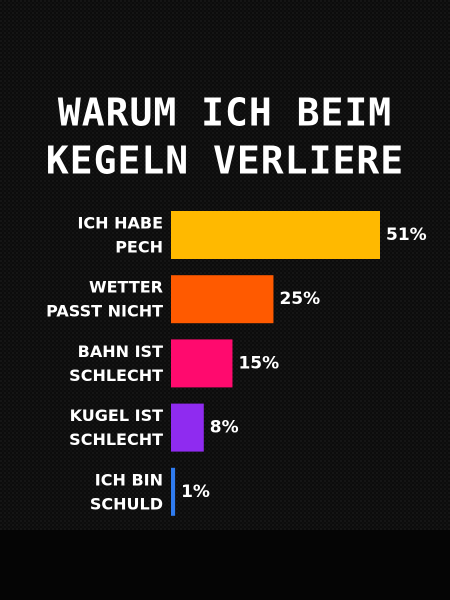 The height and width of the screenshot is (600, 450). What do you see at coordinates (224, 428) in the screenshot?
I see `value-label: 8%` at bounding box center [224, 428].